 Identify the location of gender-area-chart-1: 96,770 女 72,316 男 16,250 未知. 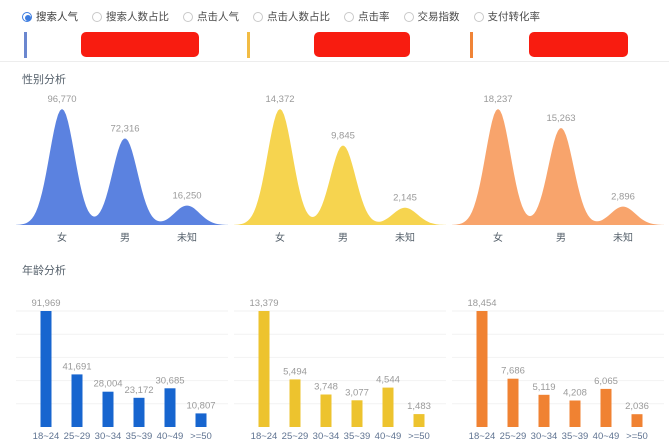
(125, 168).